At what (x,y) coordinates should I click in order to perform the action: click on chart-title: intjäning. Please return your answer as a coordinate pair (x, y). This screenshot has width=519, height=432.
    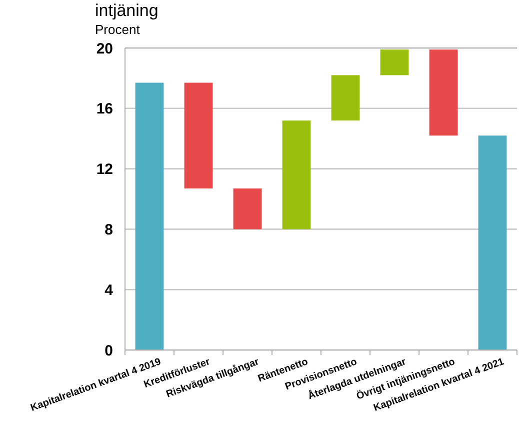
    Looking at the image, I should click on (126, 10).